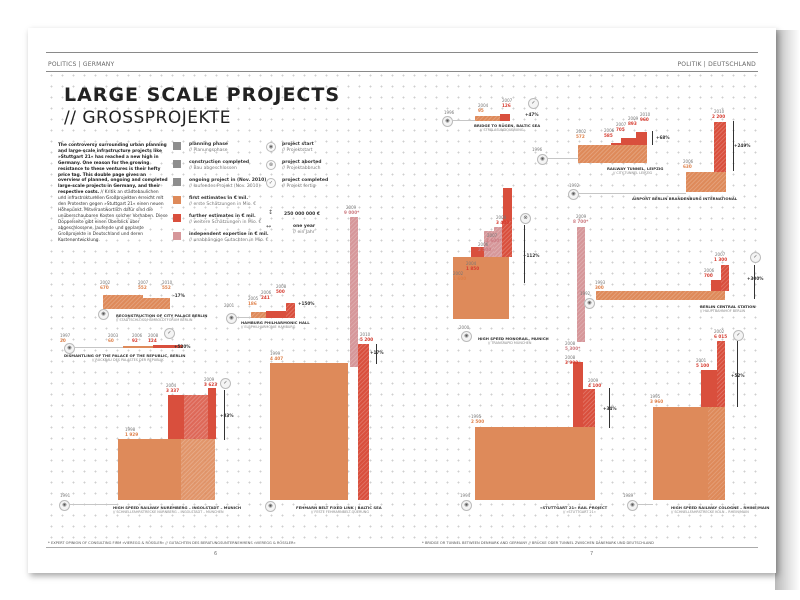  Describe the element at coordinates (592, 554) in the screenshot. I see `page-number-right: 7` at that location.